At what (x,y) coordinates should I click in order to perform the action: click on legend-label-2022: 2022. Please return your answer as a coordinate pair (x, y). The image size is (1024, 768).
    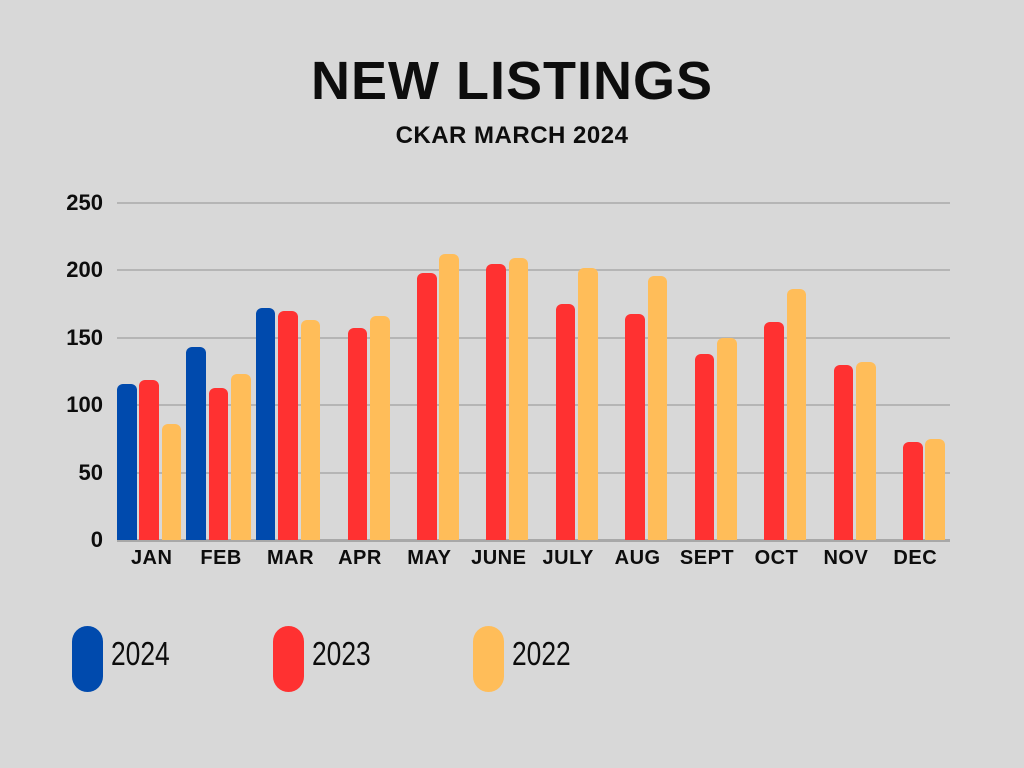
    Looking at the image, I should click on (541, 653).